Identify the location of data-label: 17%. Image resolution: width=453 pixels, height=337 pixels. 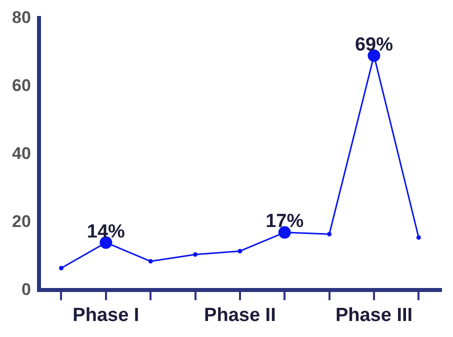
(285, 221).